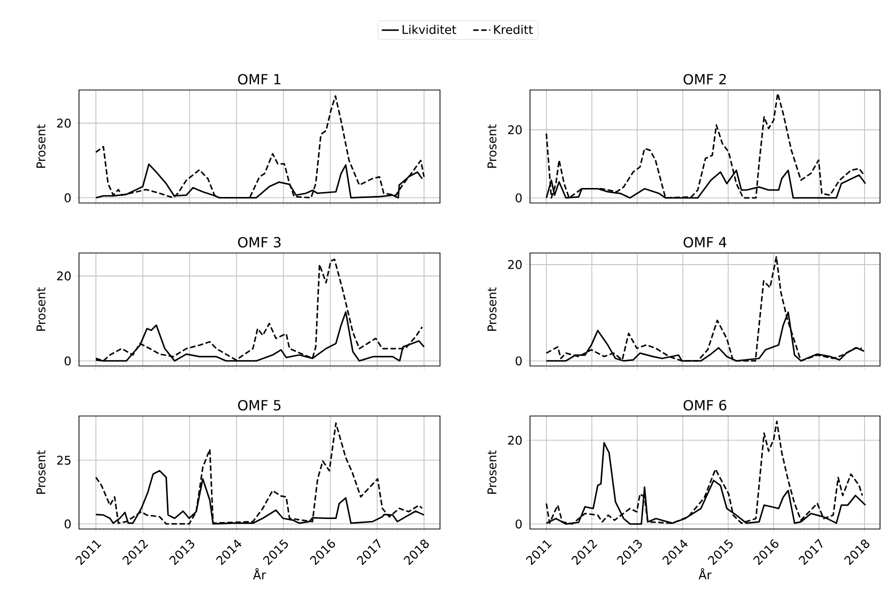  Describe the element at coordinates (705, 242) in the screenshot. I see `chart-title: OMF 4` at that location.